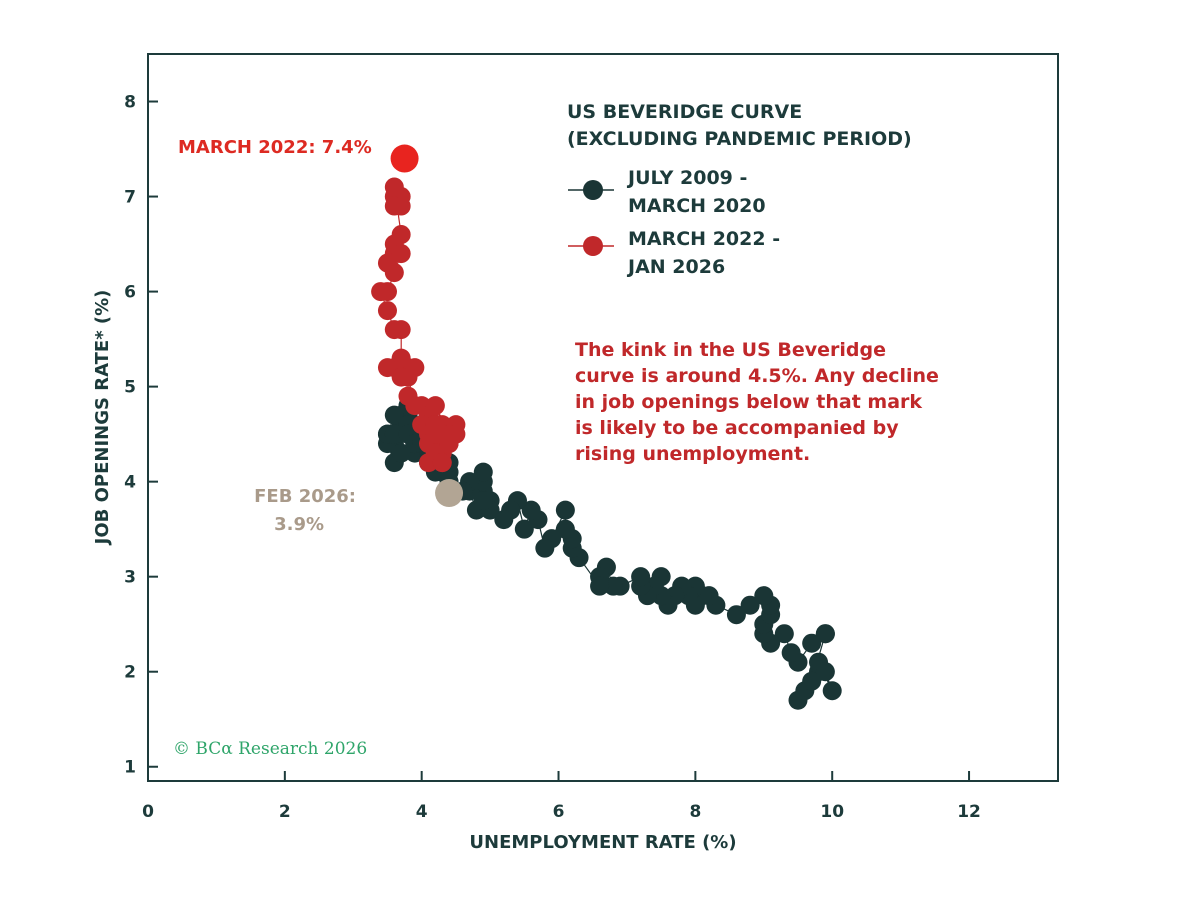  Describe the element at coordinates (602, 842) in the screenshot. I see `x-axis-title: UNEMPLOYMENT RATE (%)` at that location.